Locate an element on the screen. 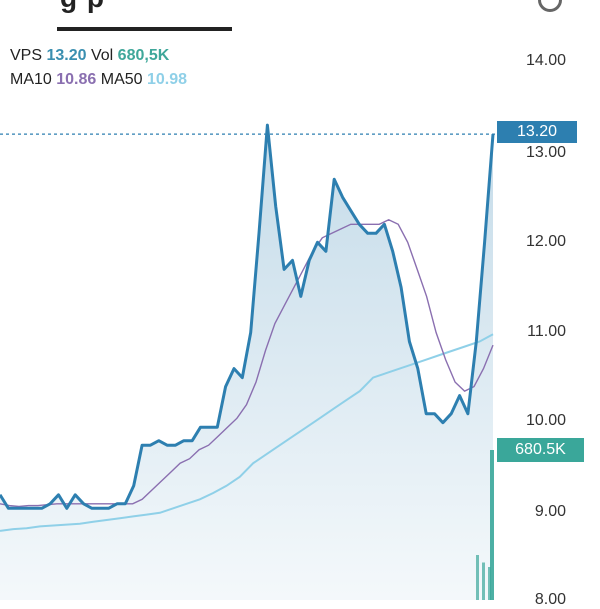 The image size is (600, 609). vol-value: 680,5K is located at coordinates (143, 55).